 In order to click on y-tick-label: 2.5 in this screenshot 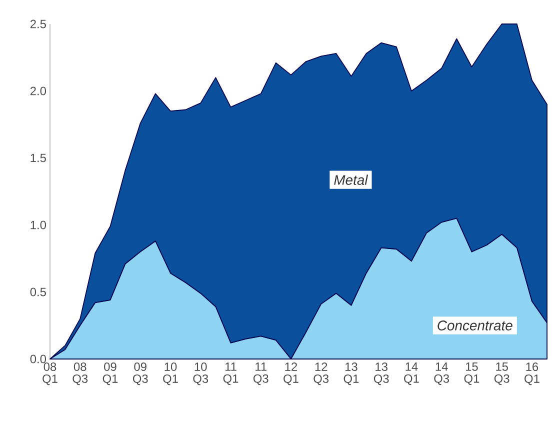, I will do `click(38, 24)`.